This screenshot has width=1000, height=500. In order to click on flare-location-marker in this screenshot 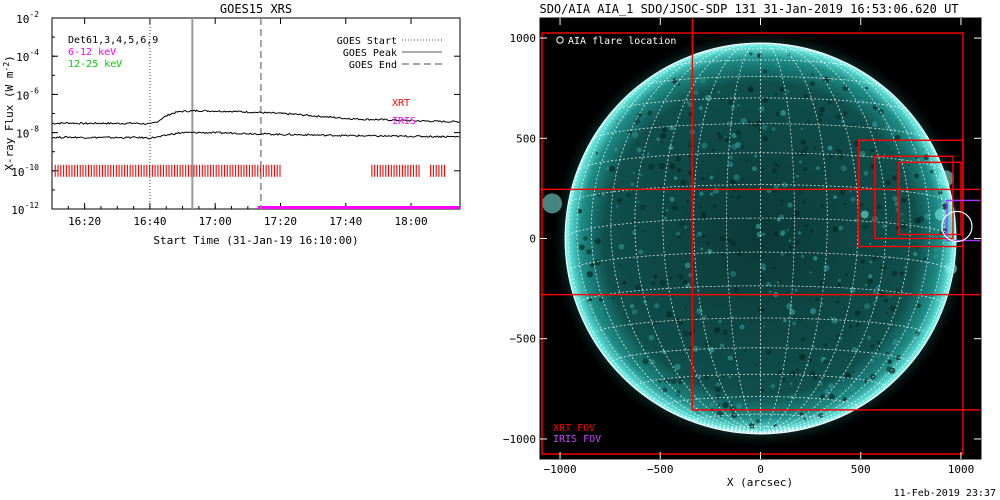, I will do `click(957, 226)`.